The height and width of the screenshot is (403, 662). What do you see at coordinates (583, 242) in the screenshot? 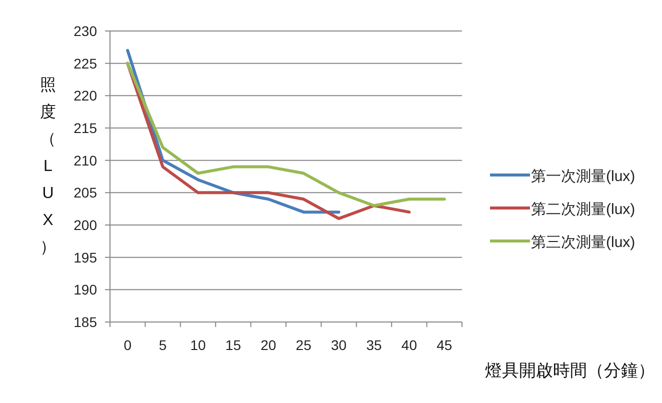
I see `legend-label: 第三次測量(lux)` at bounding box center [583, 242].